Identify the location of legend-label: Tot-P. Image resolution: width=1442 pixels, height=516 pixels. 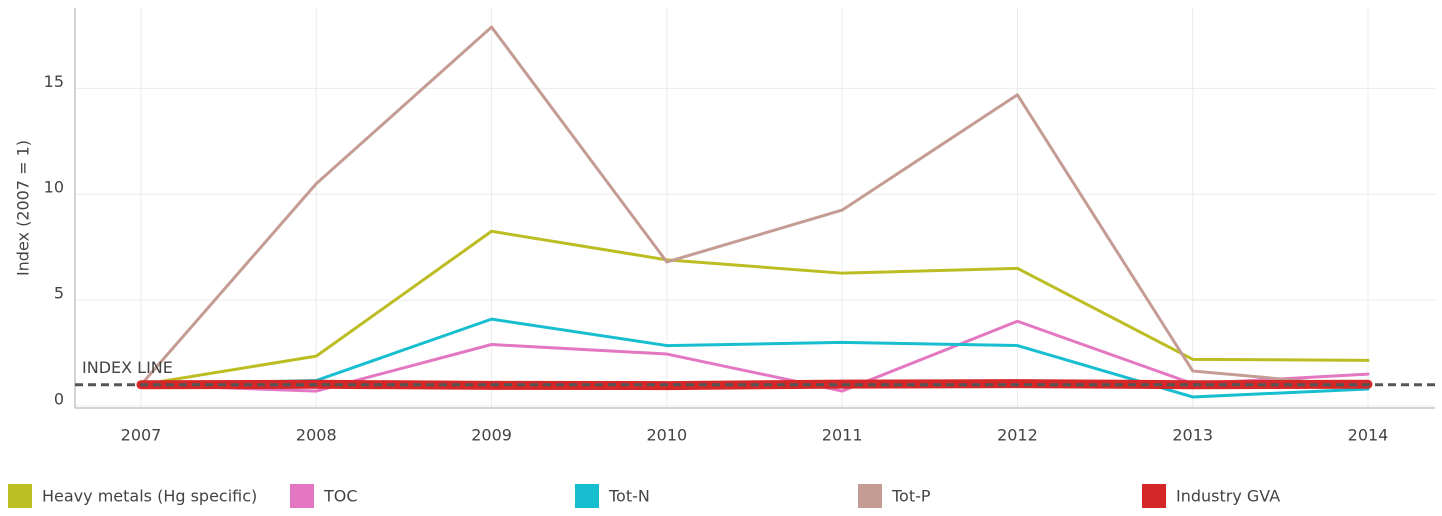
(911, 496).